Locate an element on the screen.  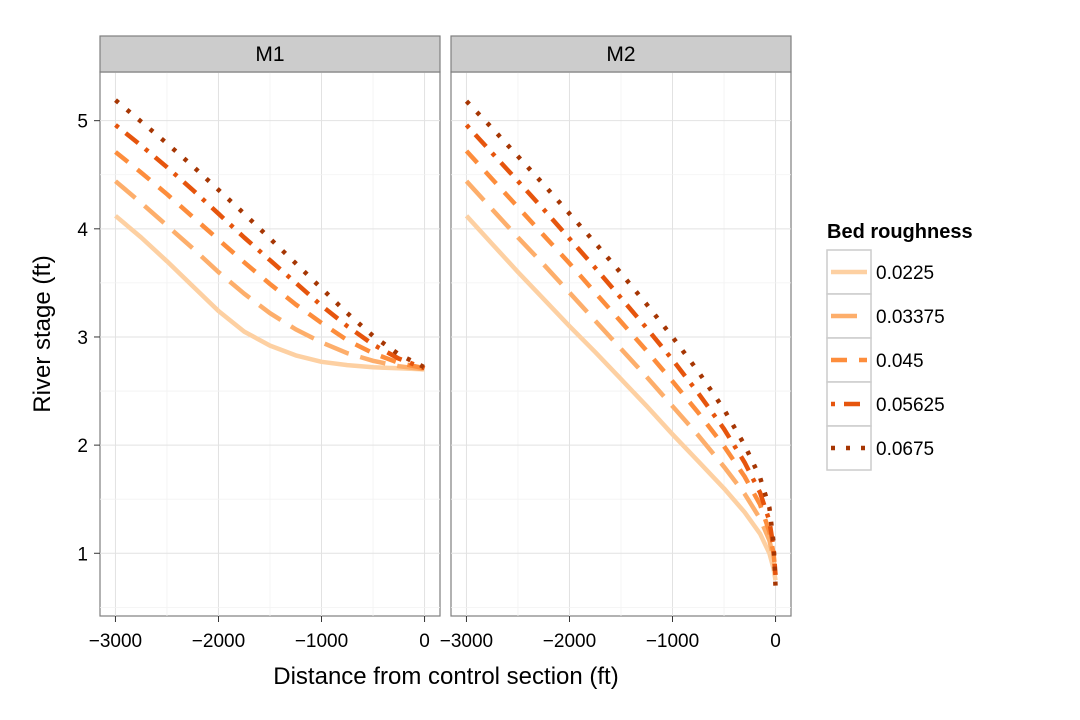
legend-item: 0.0225 is located at coordinates (880, 272).